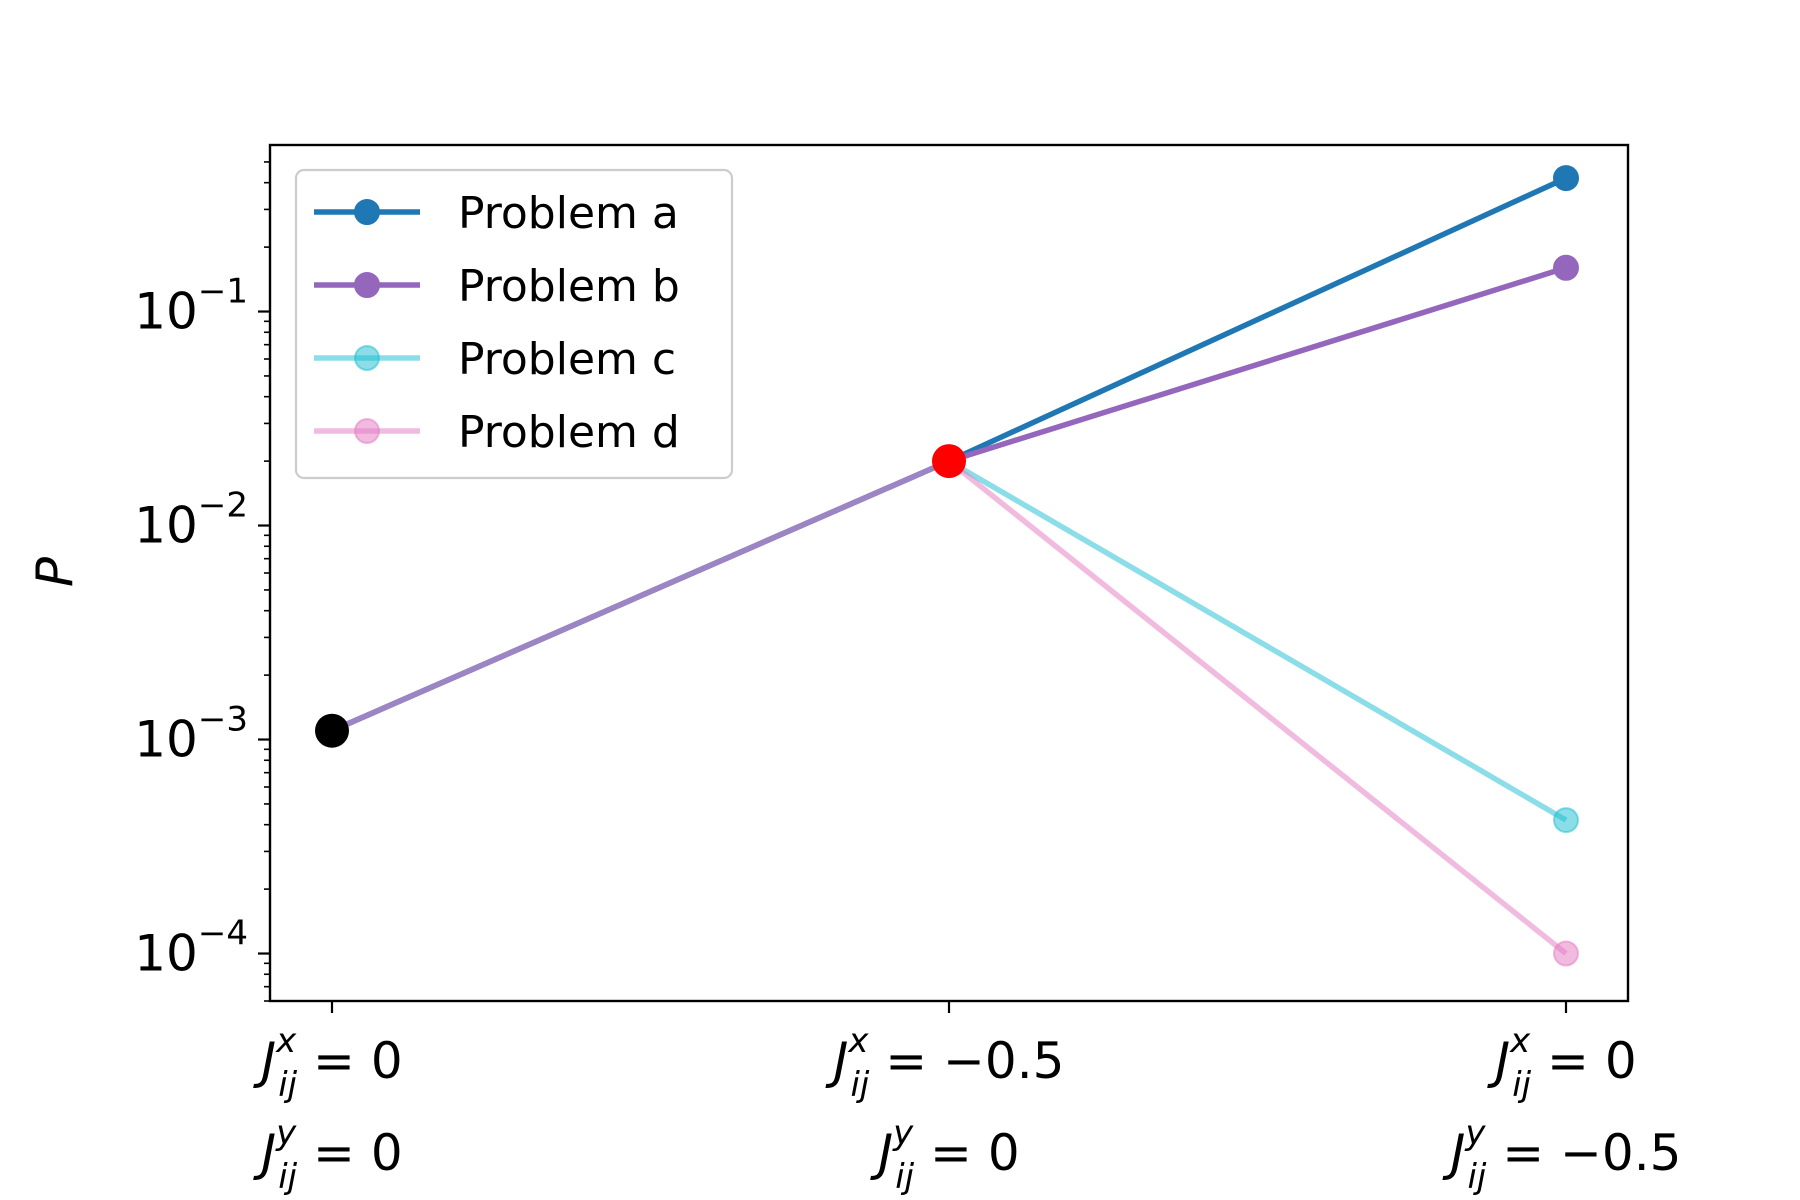  I want to click on y-axis: 10⁻⁴ 10⁻³ 10⁻² 10⁻¹, so click(202, 581).